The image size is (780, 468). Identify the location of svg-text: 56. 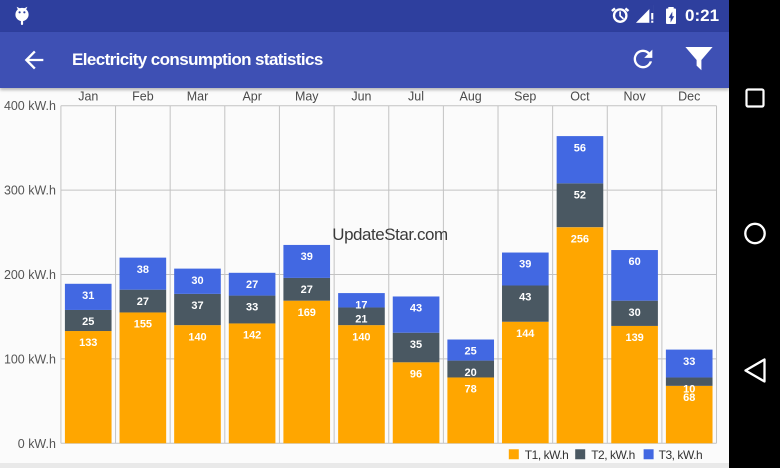
(580, 148).